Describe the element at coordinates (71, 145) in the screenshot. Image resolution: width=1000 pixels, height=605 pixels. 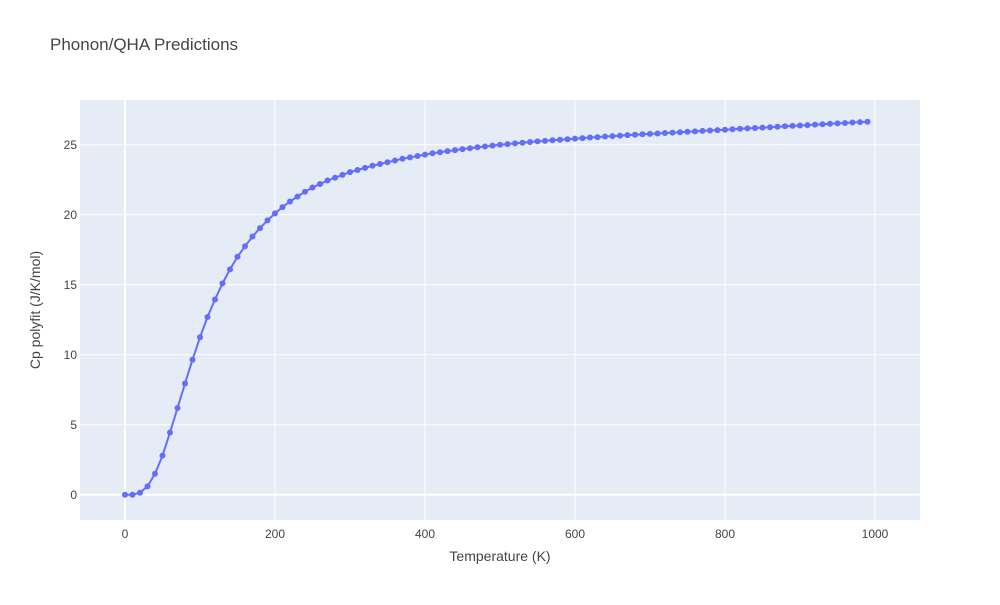
I see `y-tick-label: 25` at that location.